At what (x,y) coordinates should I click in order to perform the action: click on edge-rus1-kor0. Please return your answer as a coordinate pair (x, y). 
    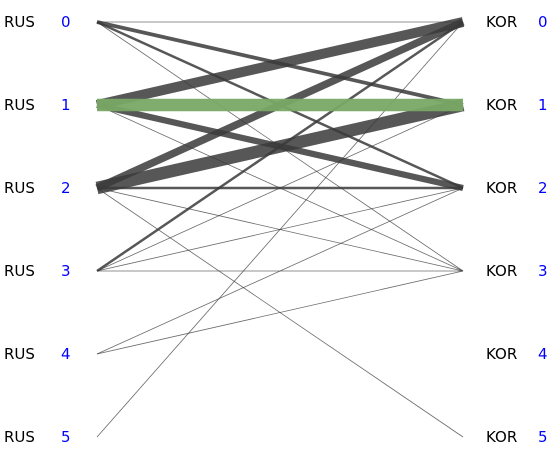
    Looking at the image, I should click on (280, 63).